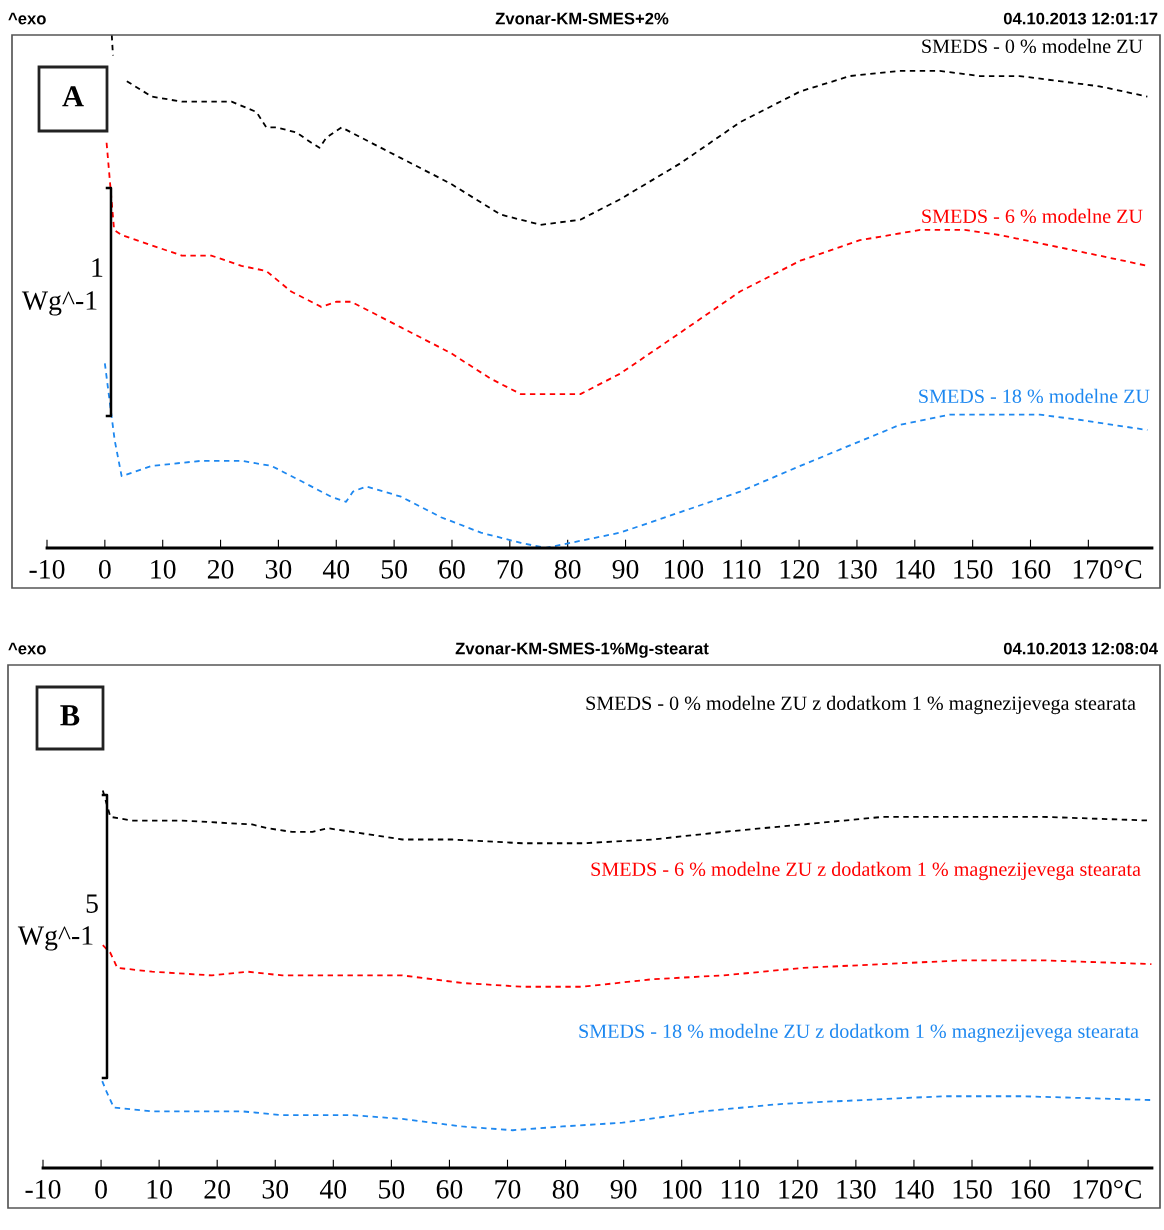 The width and height of the screenshot is (1164, 1230). What do you see at coordinates (861, 705) in the screenshot?
I see `text: SMEDS - 0 % modelne ZU z dodatkom 1 % magnezijevega stearata` at bounding box center [861, 705].